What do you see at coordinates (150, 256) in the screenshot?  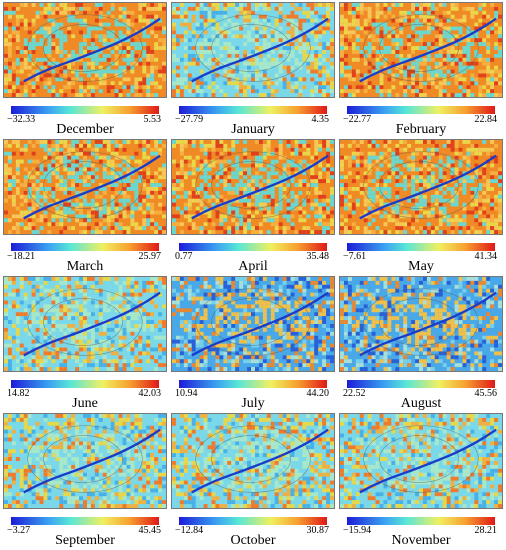 I see `scale-max: 25.97` at bounding box center [150, 256].